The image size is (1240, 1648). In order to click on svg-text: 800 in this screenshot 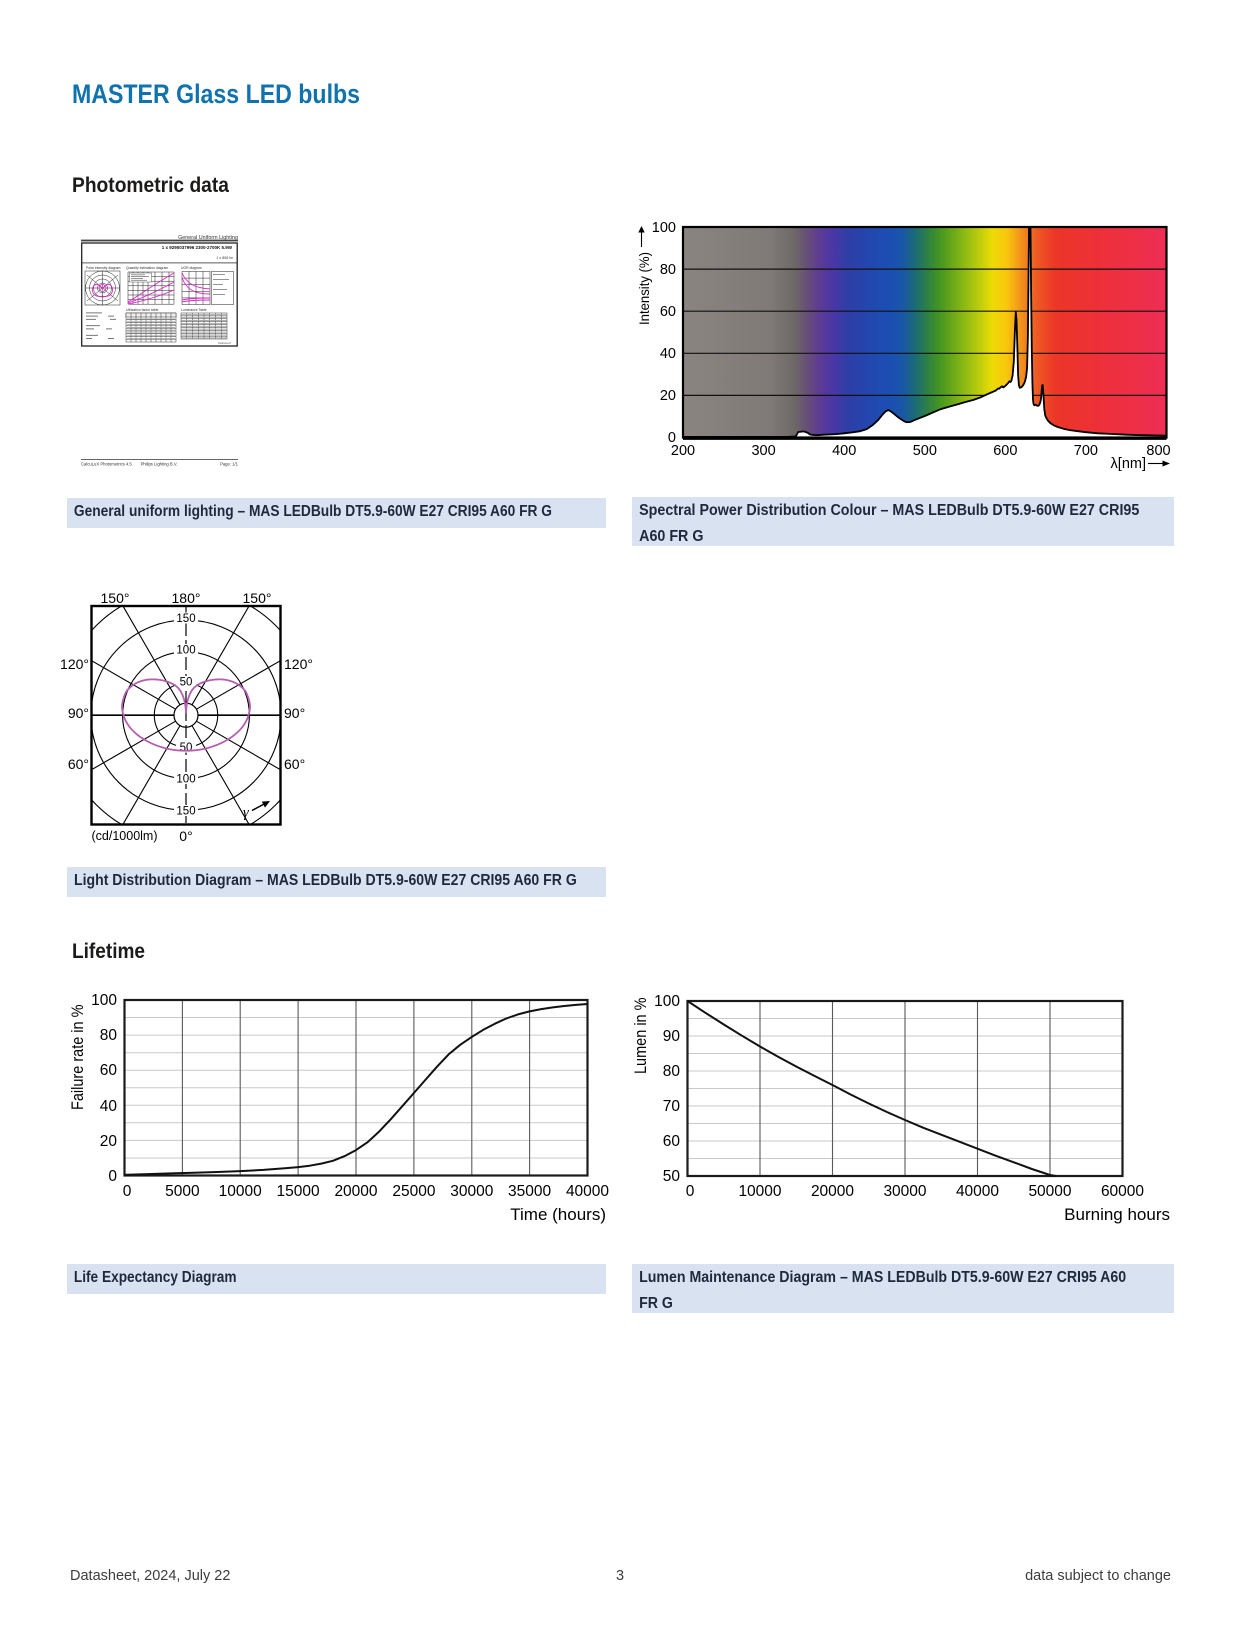, I will do `click(1158, 451)`.